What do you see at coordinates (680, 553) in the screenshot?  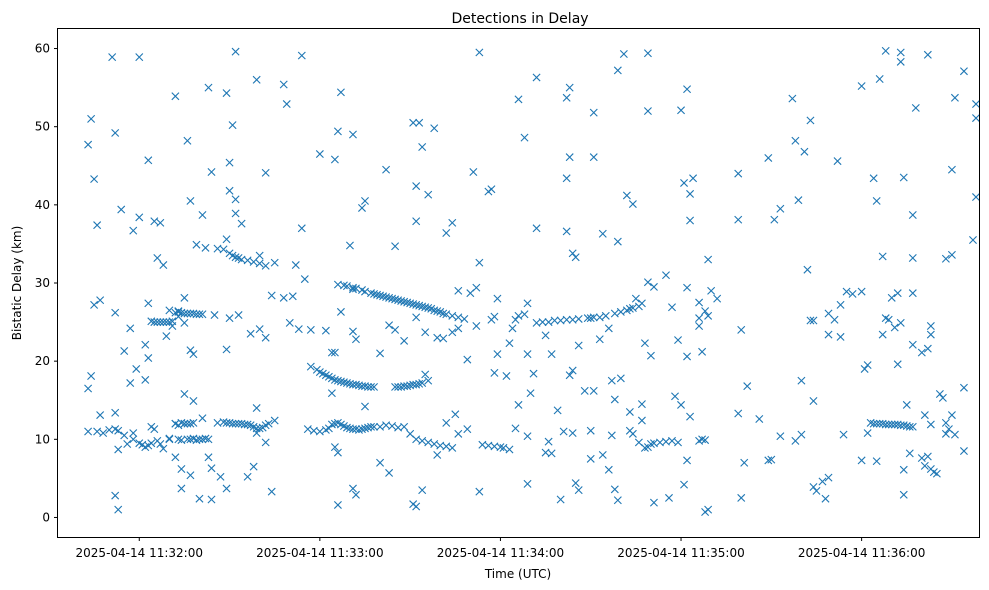 I see `x-tick-label: 2025-04-14 11:35:00` at bounding box center [680, 553].